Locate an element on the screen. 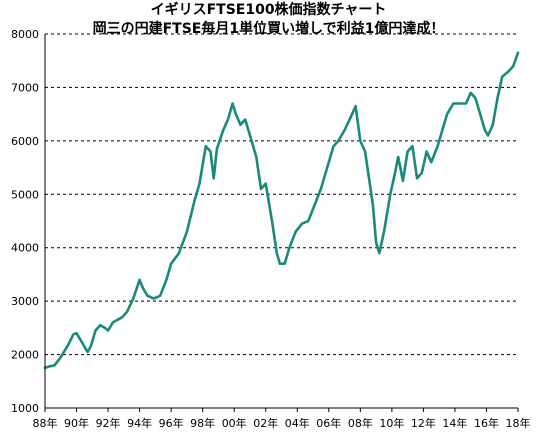  x-tick-label: 88年 is located at coordinates (45, 423).